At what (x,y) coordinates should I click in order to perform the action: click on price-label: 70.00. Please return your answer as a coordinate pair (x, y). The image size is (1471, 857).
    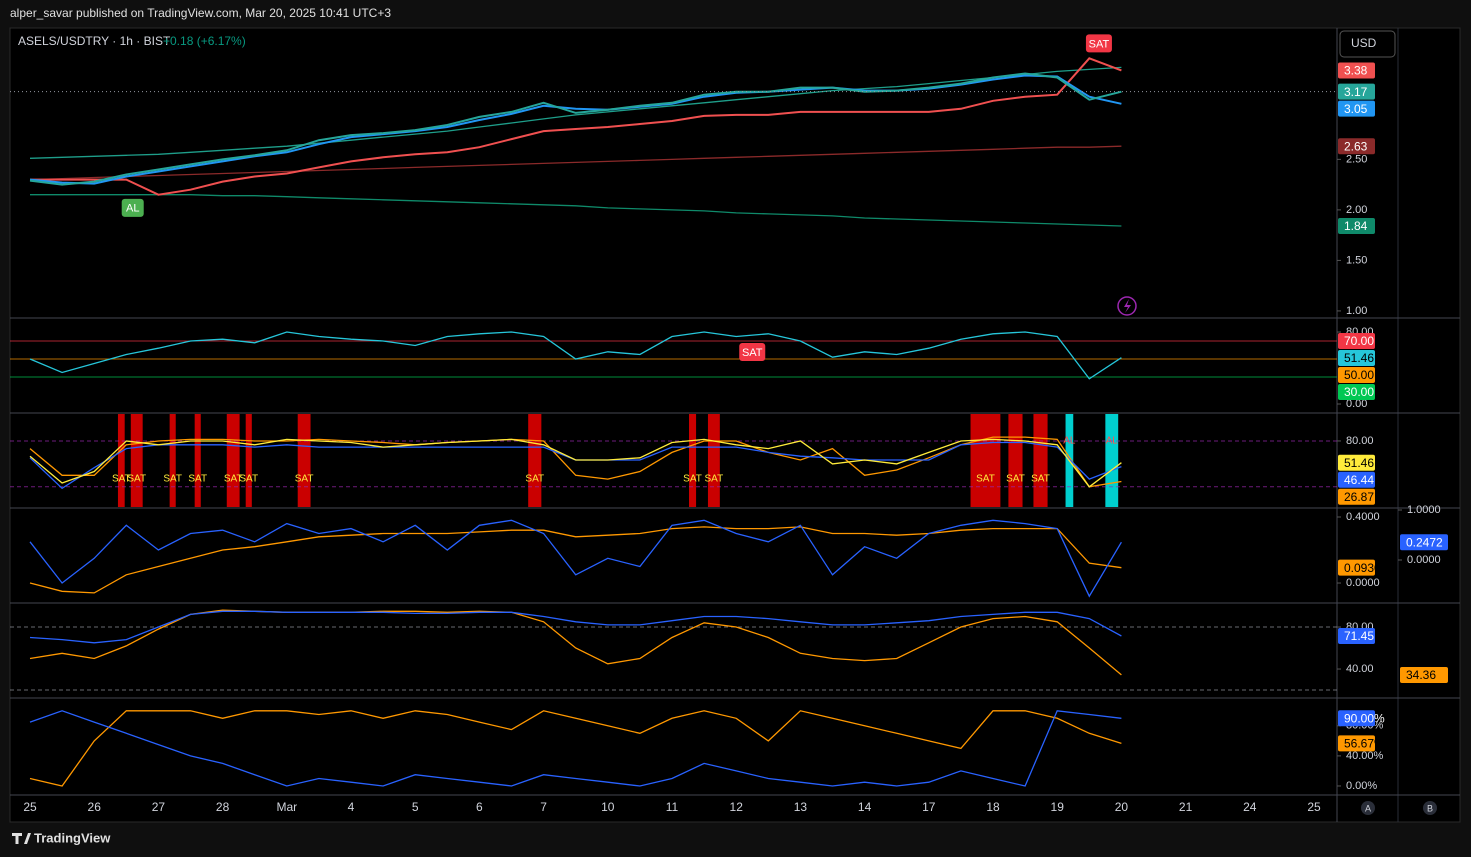
    Looking at the image, I should click on (1359, 341).